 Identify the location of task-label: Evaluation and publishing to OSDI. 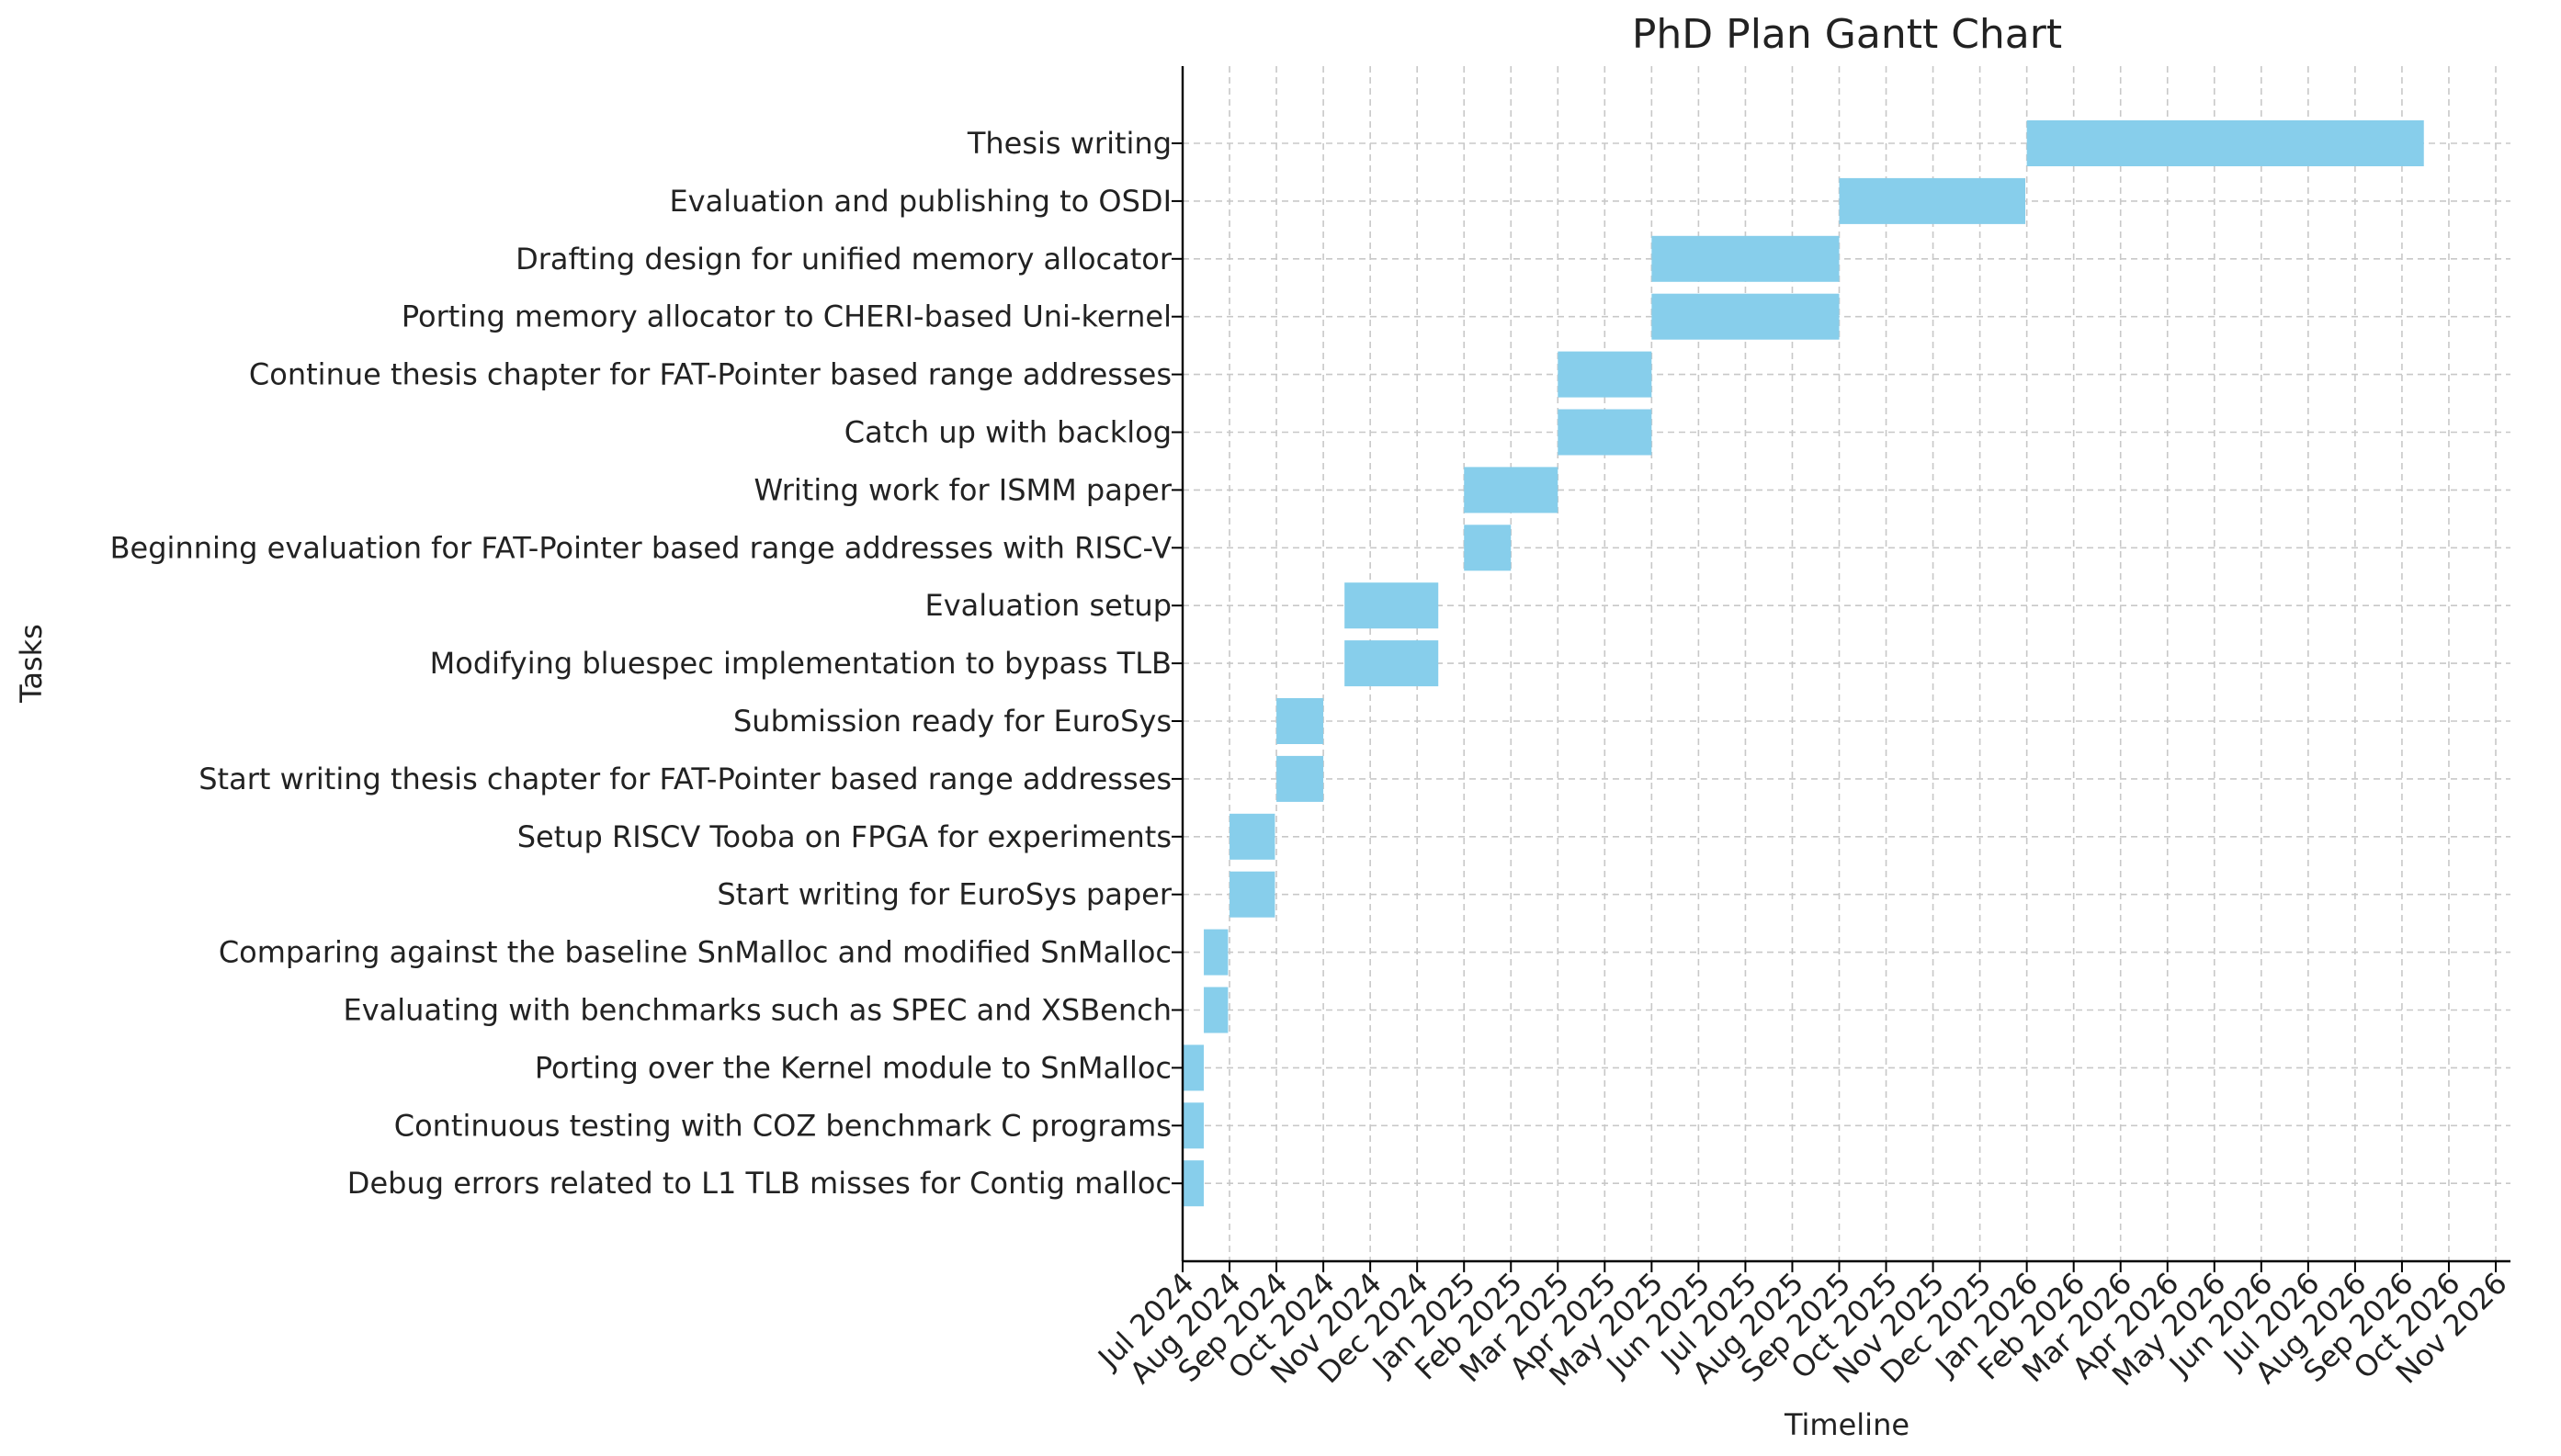
(920, 201).